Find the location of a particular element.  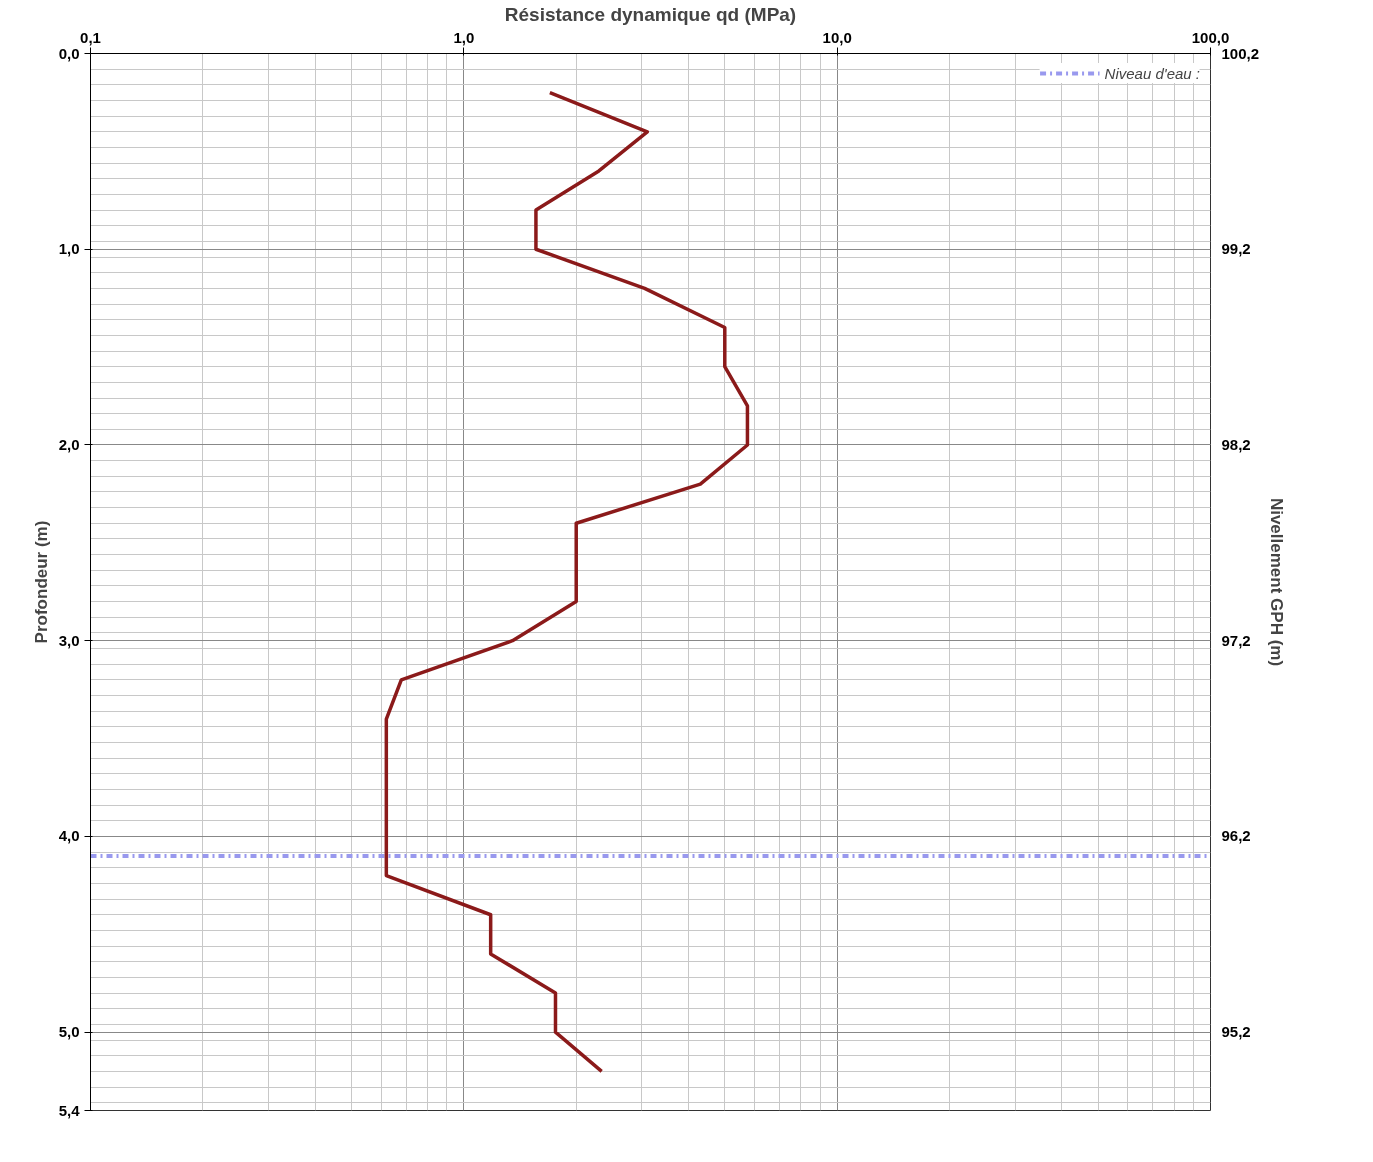

y2-tick-label: 97,2 is located at coordinates (1236, 640).